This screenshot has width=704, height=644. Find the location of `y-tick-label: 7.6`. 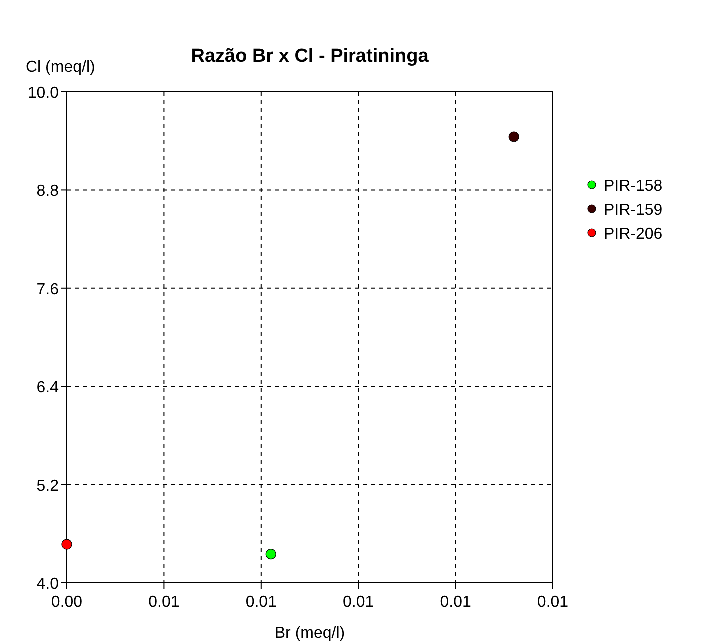

y-tick-label: 7.6 is located at coordinates (48, 289).